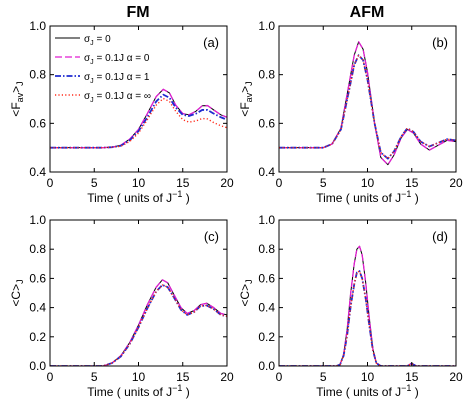  I want to click on panel-b-xtick-label: 0, so click(279, 183).